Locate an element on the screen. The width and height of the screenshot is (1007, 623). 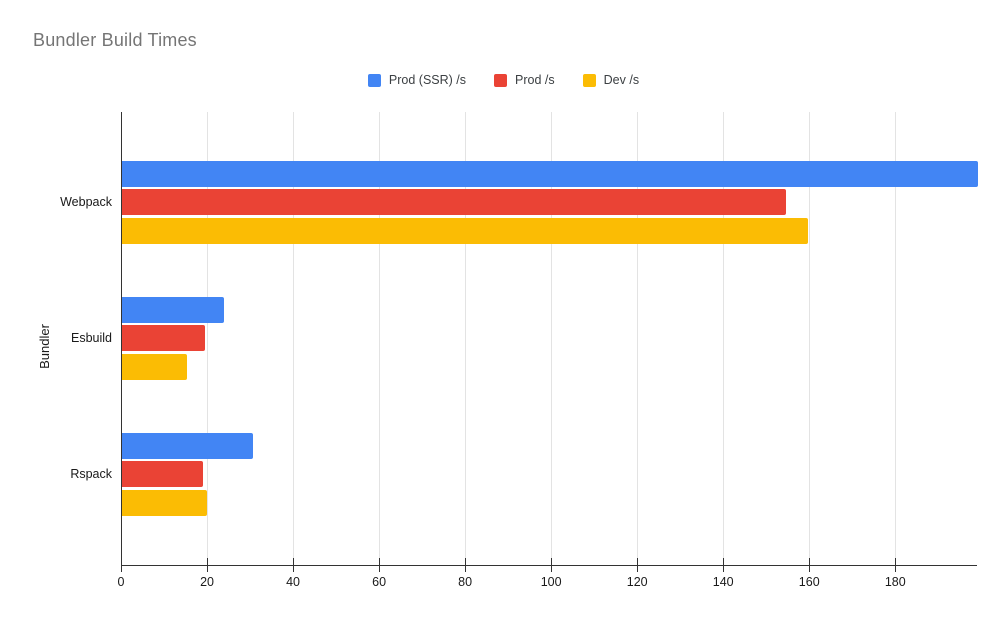
legend-item-prod: Prod /s is located at coordinates (524, 80).